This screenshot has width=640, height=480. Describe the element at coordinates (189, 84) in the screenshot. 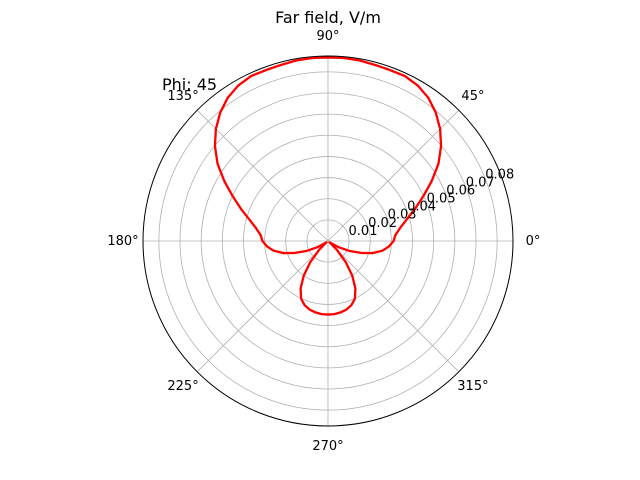

I see `phi-annotation: Phi: 45` at that location.